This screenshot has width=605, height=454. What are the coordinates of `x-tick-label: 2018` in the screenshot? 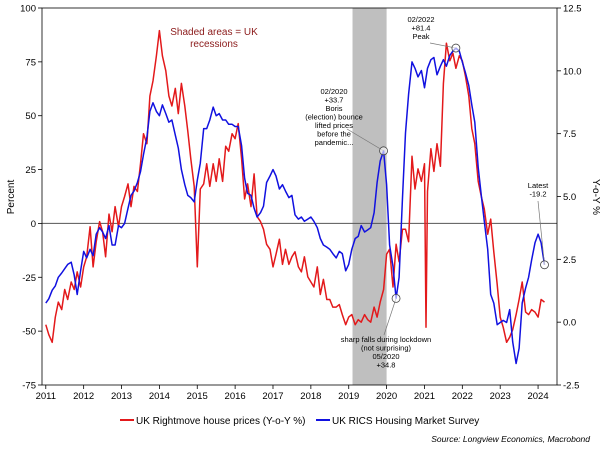 It's located at (310, 396).